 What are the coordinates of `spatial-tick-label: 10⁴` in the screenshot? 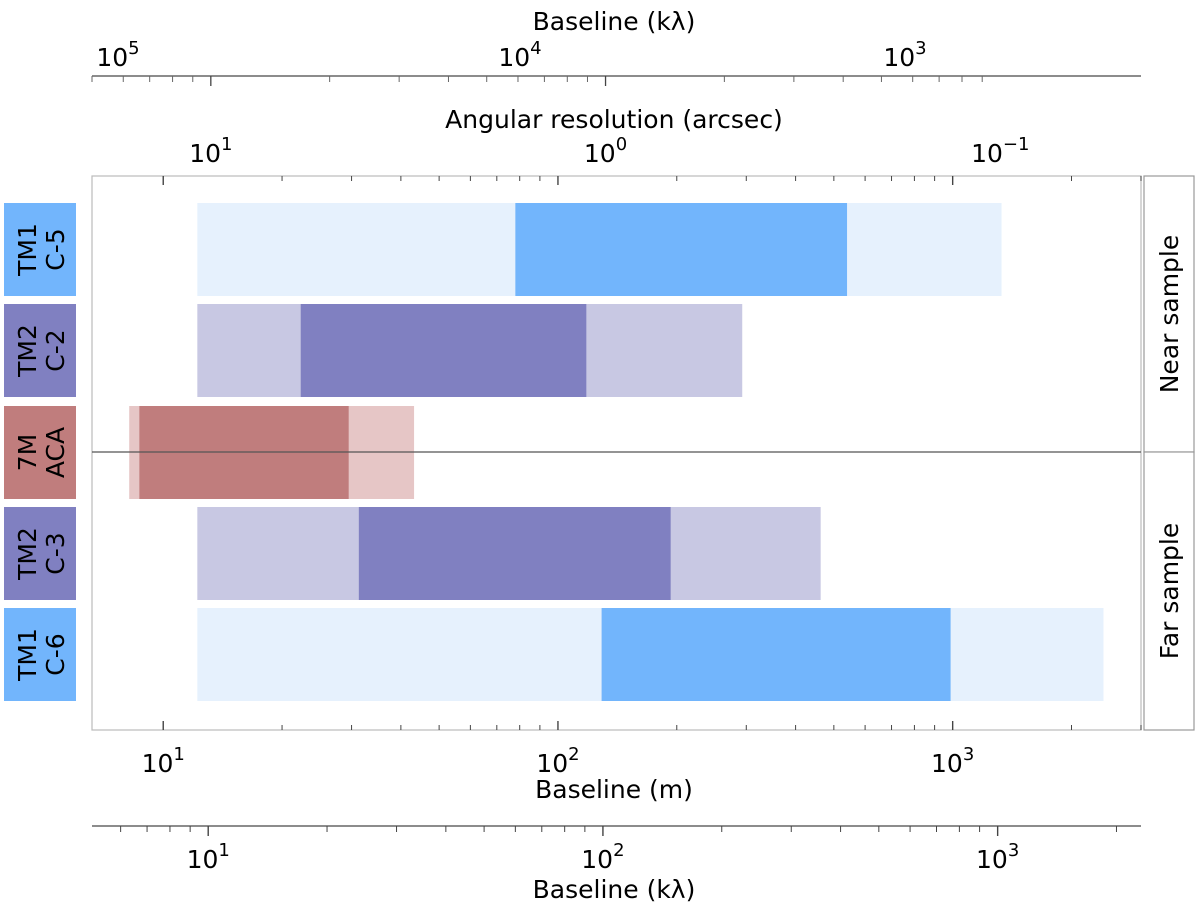 It's located at (519, 55).